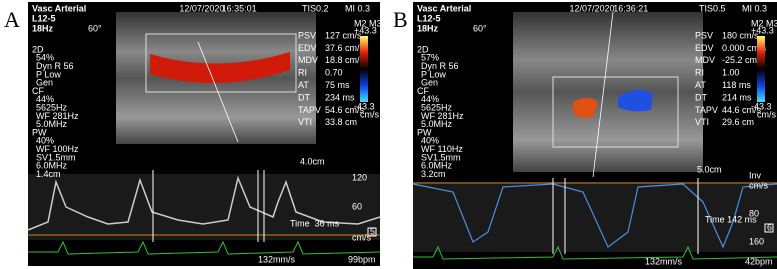 This screenshot has width=777, height=269. What do you see at coordinates (57, 149) in the screenshot?
I see `setting: WF 100Hz` at bounding box center [57, 149].